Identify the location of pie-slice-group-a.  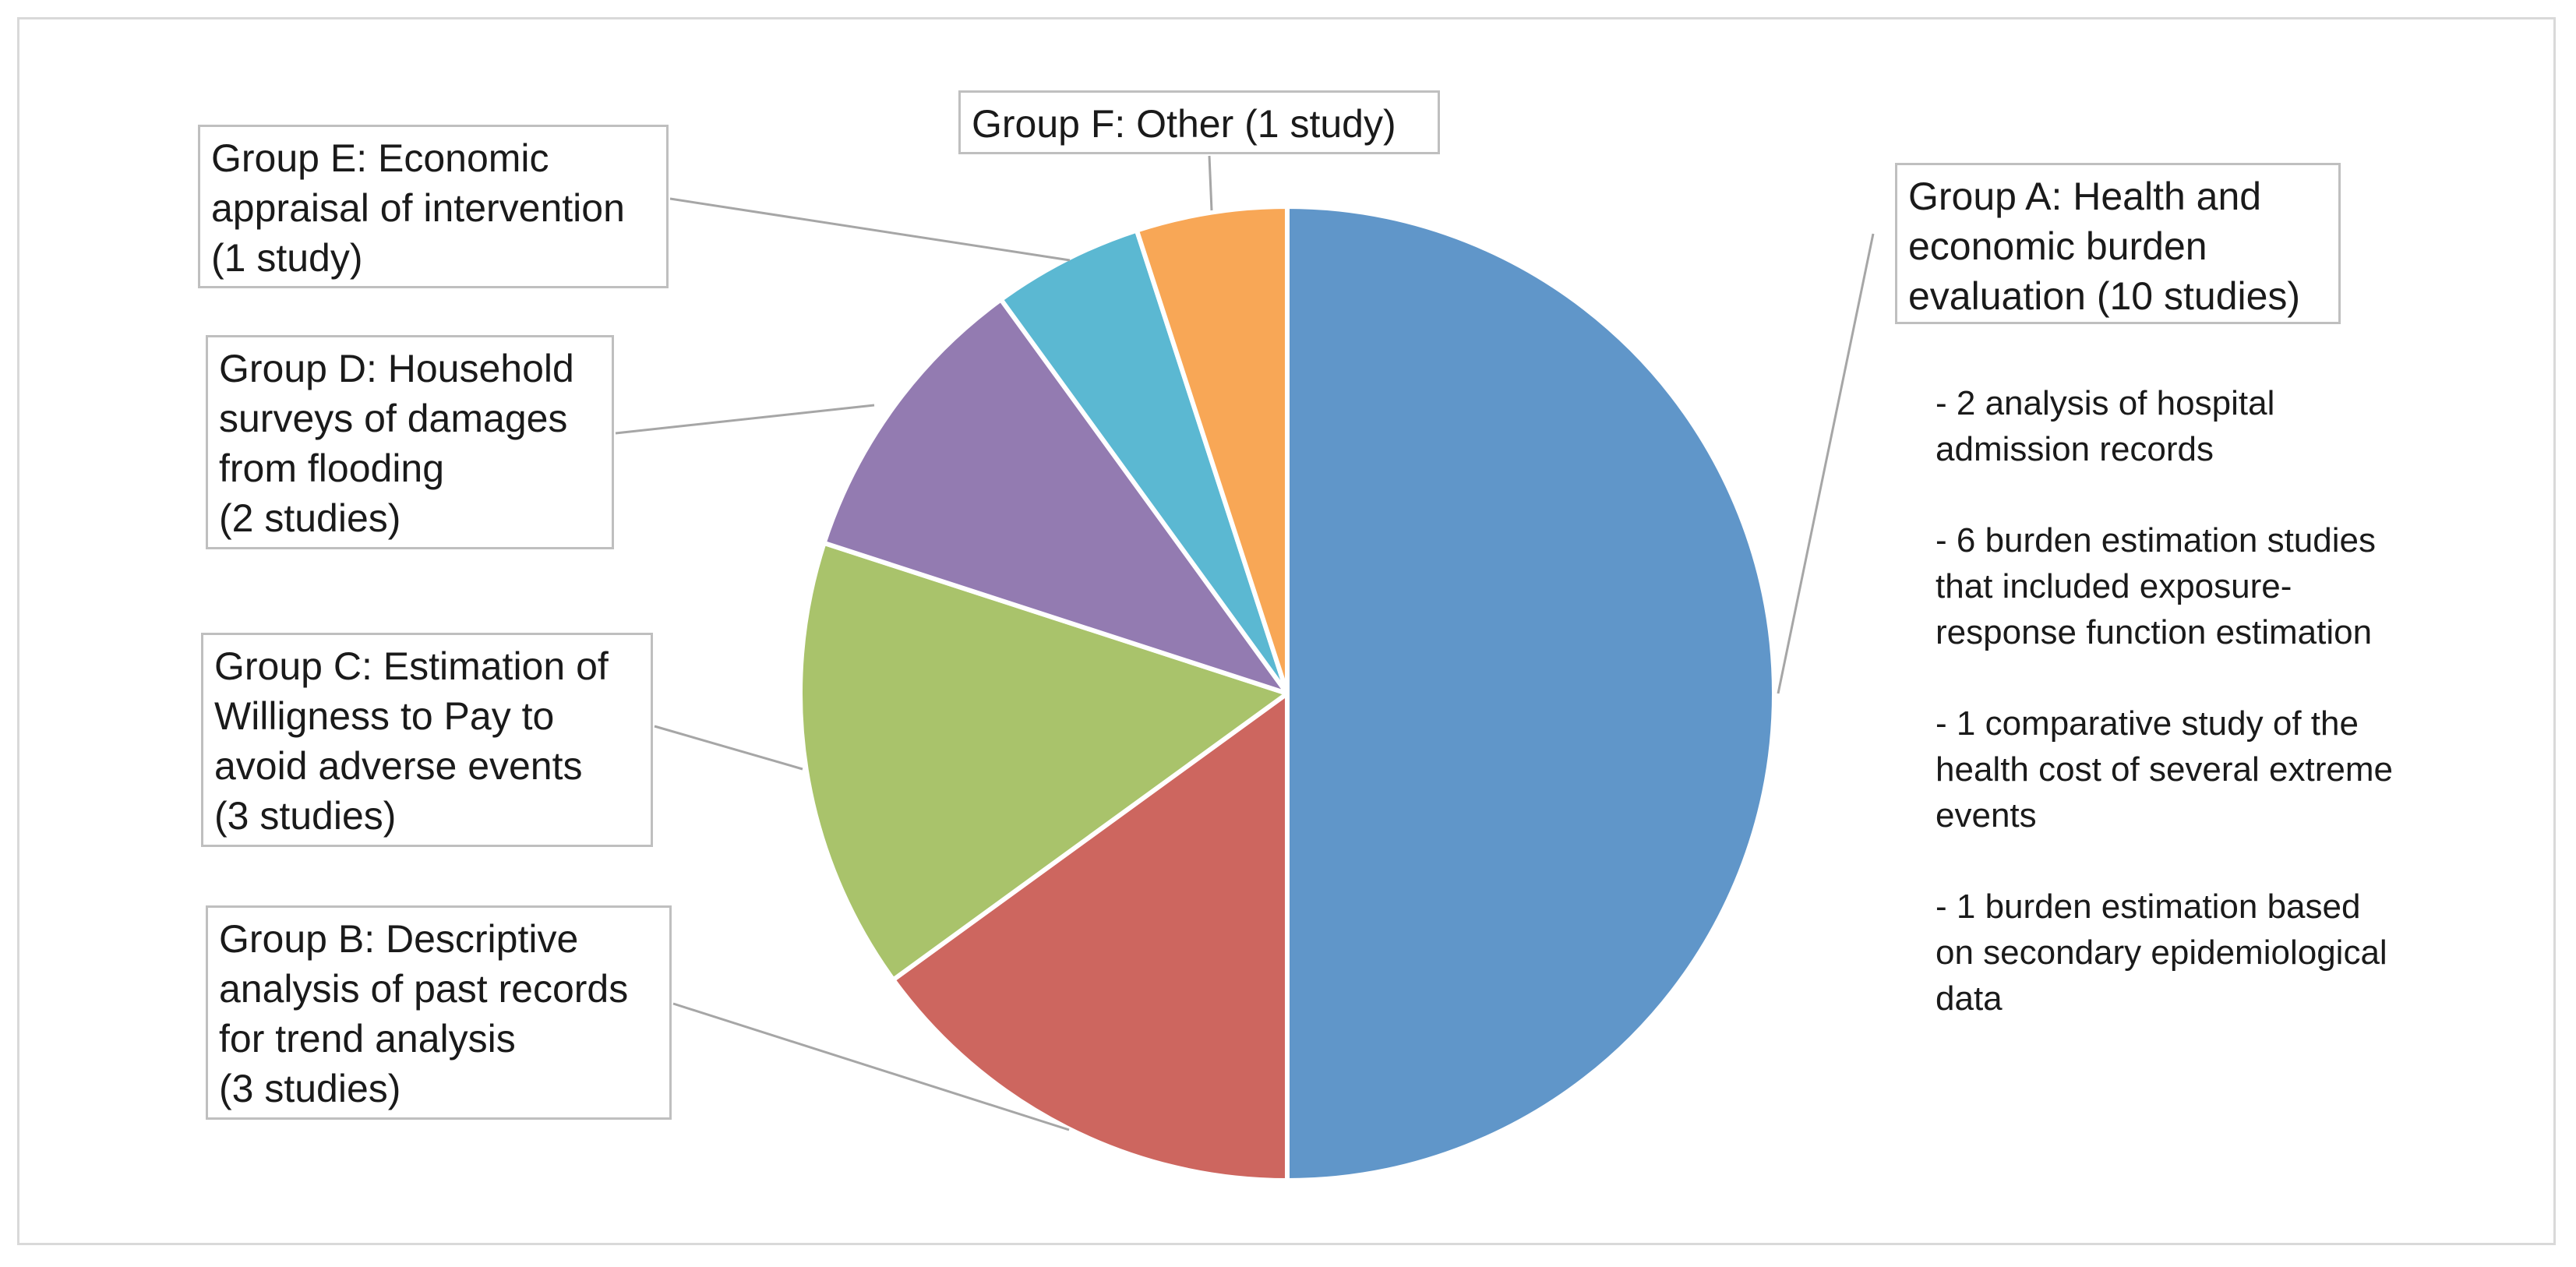
(1531, 693).